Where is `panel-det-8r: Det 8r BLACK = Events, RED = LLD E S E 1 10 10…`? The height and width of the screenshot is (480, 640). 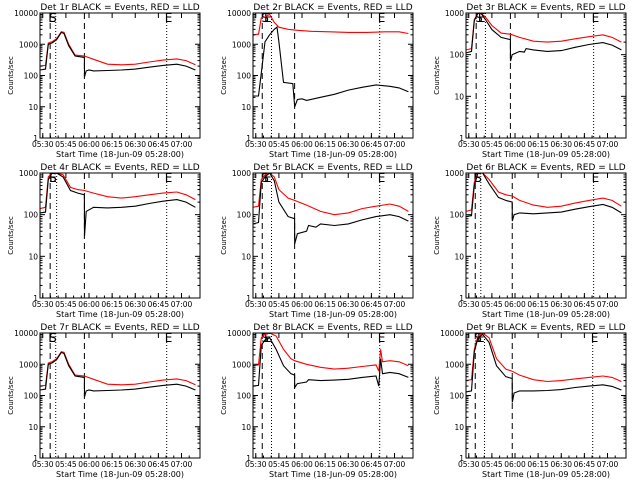
panel-det-8r: Det 8r BLACK = Events, RED = LLD E S E 1 10 10… is located at coordinates (319, 400).